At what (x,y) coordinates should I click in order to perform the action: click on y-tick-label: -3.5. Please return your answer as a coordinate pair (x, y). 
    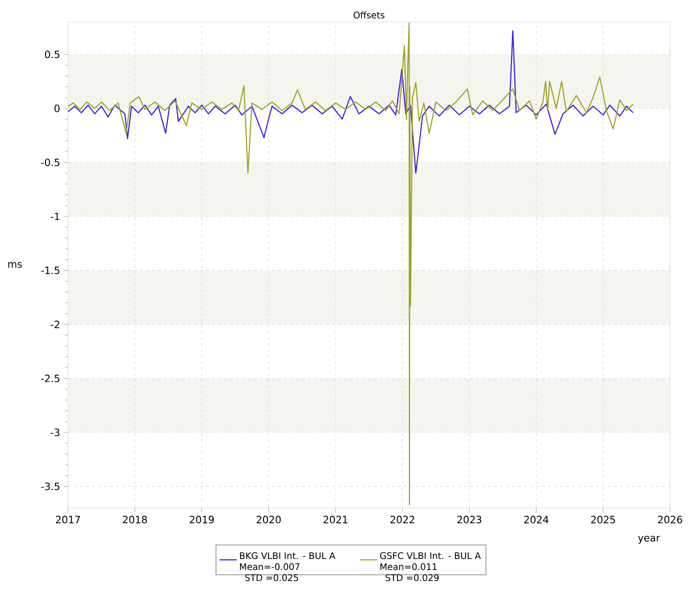
    Looking at the image, I should click on (50, 486).